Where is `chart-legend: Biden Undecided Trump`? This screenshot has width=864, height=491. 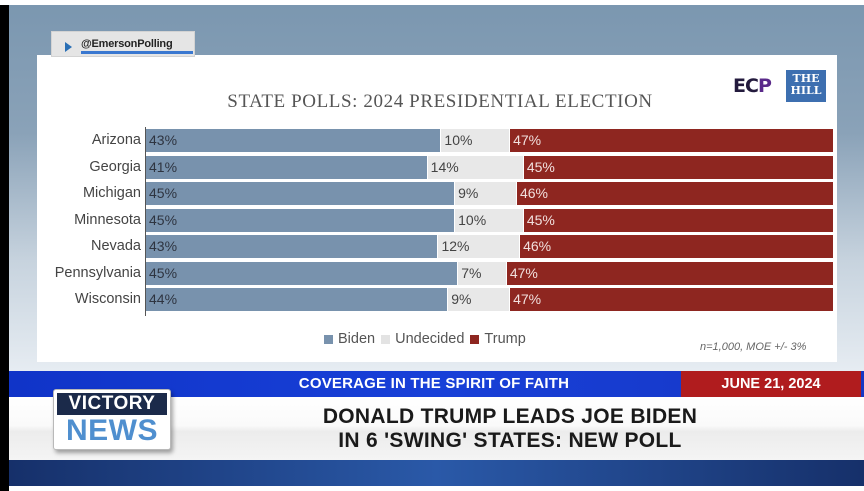
chart-legend: Biden Undecided Trump is located at coordinates (428, 339).